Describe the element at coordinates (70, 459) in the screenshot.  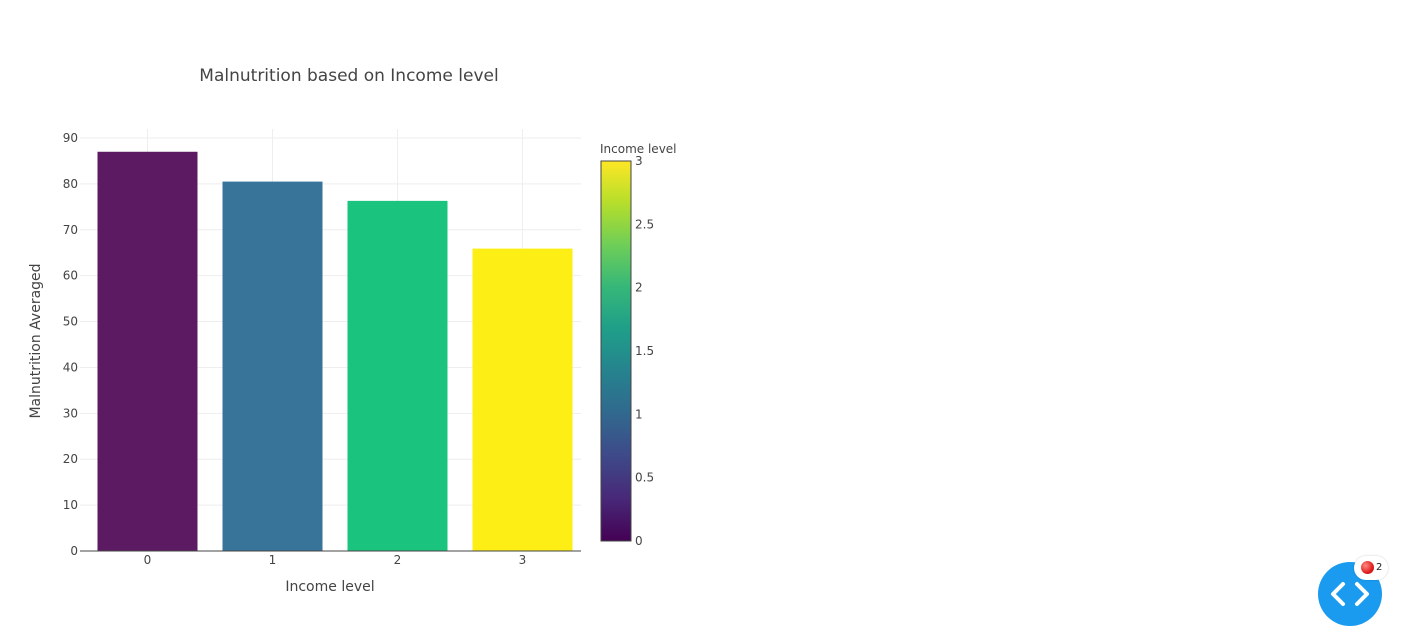
I see `y-tick-label: 20` at that location.